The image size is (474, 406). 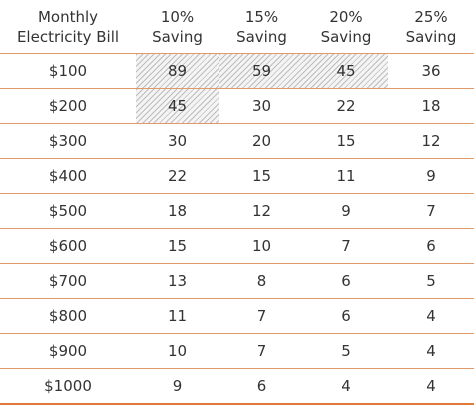 I want to click on value-cell: 8, so click(x=261, y=281).